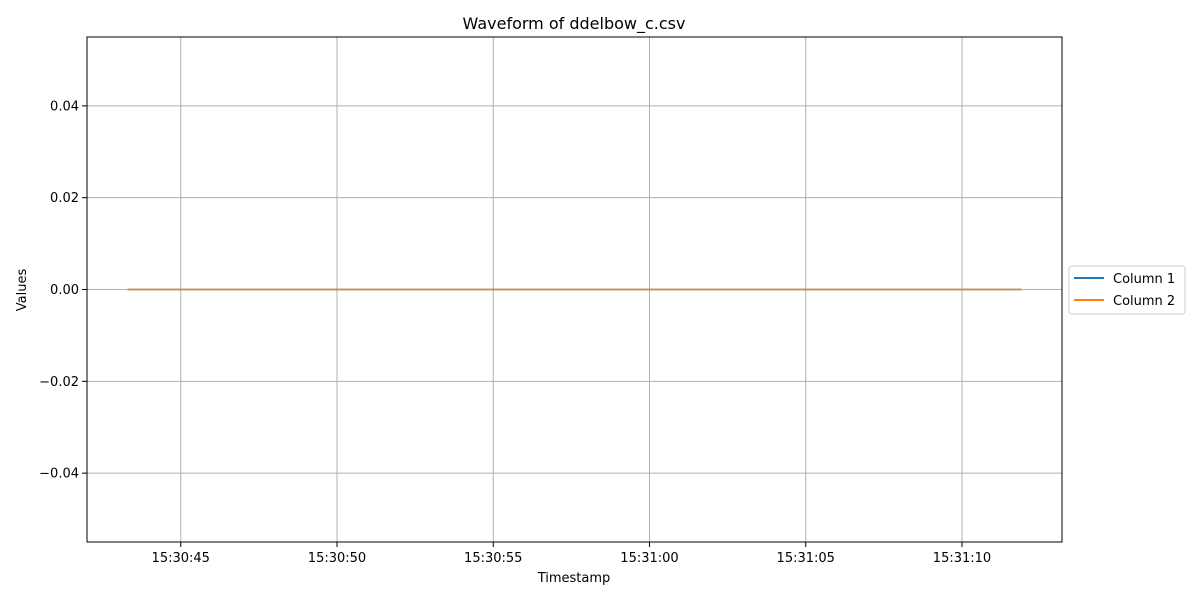  Describe the element at coordinates (22, 290) in the screenshot. I see `y-axis-label: Values` at that location.